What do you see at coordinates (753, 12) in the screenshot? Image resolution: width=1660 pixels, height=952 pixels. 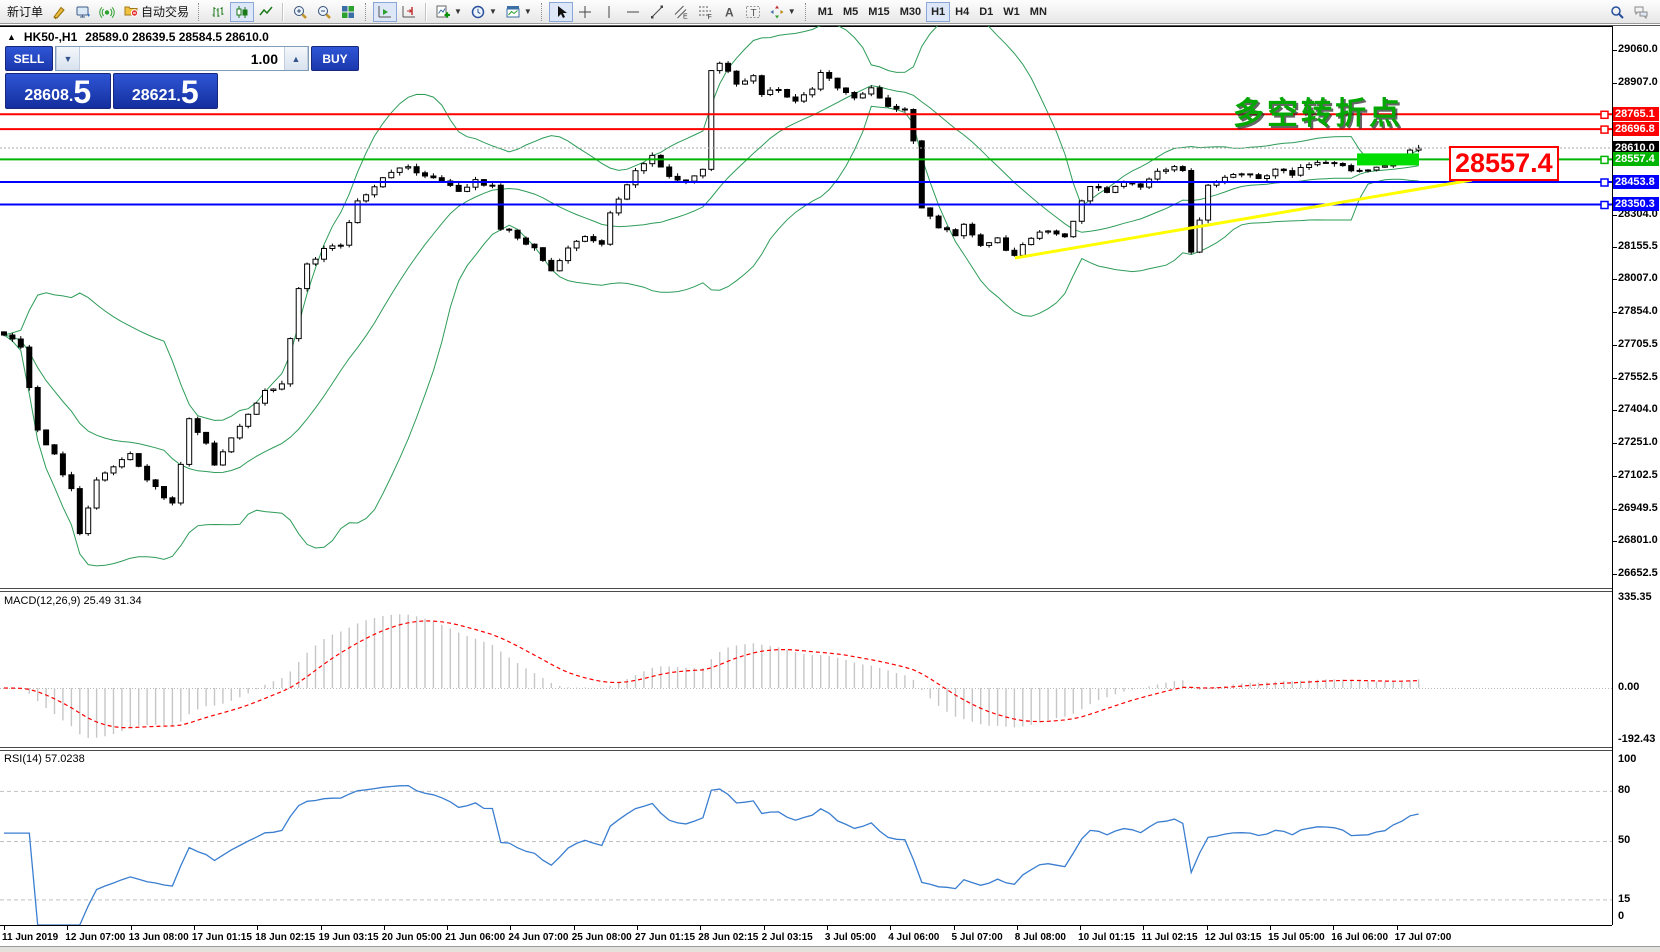 I see `label-icon: T` at bounding box center [753, 12].